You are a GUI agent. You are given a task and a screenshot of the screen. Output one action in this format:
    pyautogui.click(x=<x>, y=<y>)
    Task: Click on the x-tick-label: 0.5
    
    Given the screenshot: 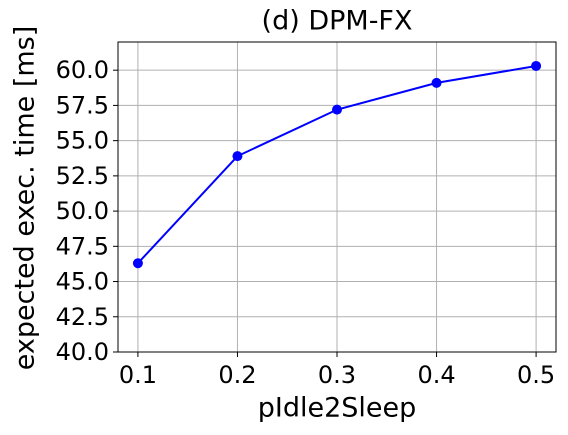 What is the action you would take?
    pyautogui.click(x=536, y=375)
    